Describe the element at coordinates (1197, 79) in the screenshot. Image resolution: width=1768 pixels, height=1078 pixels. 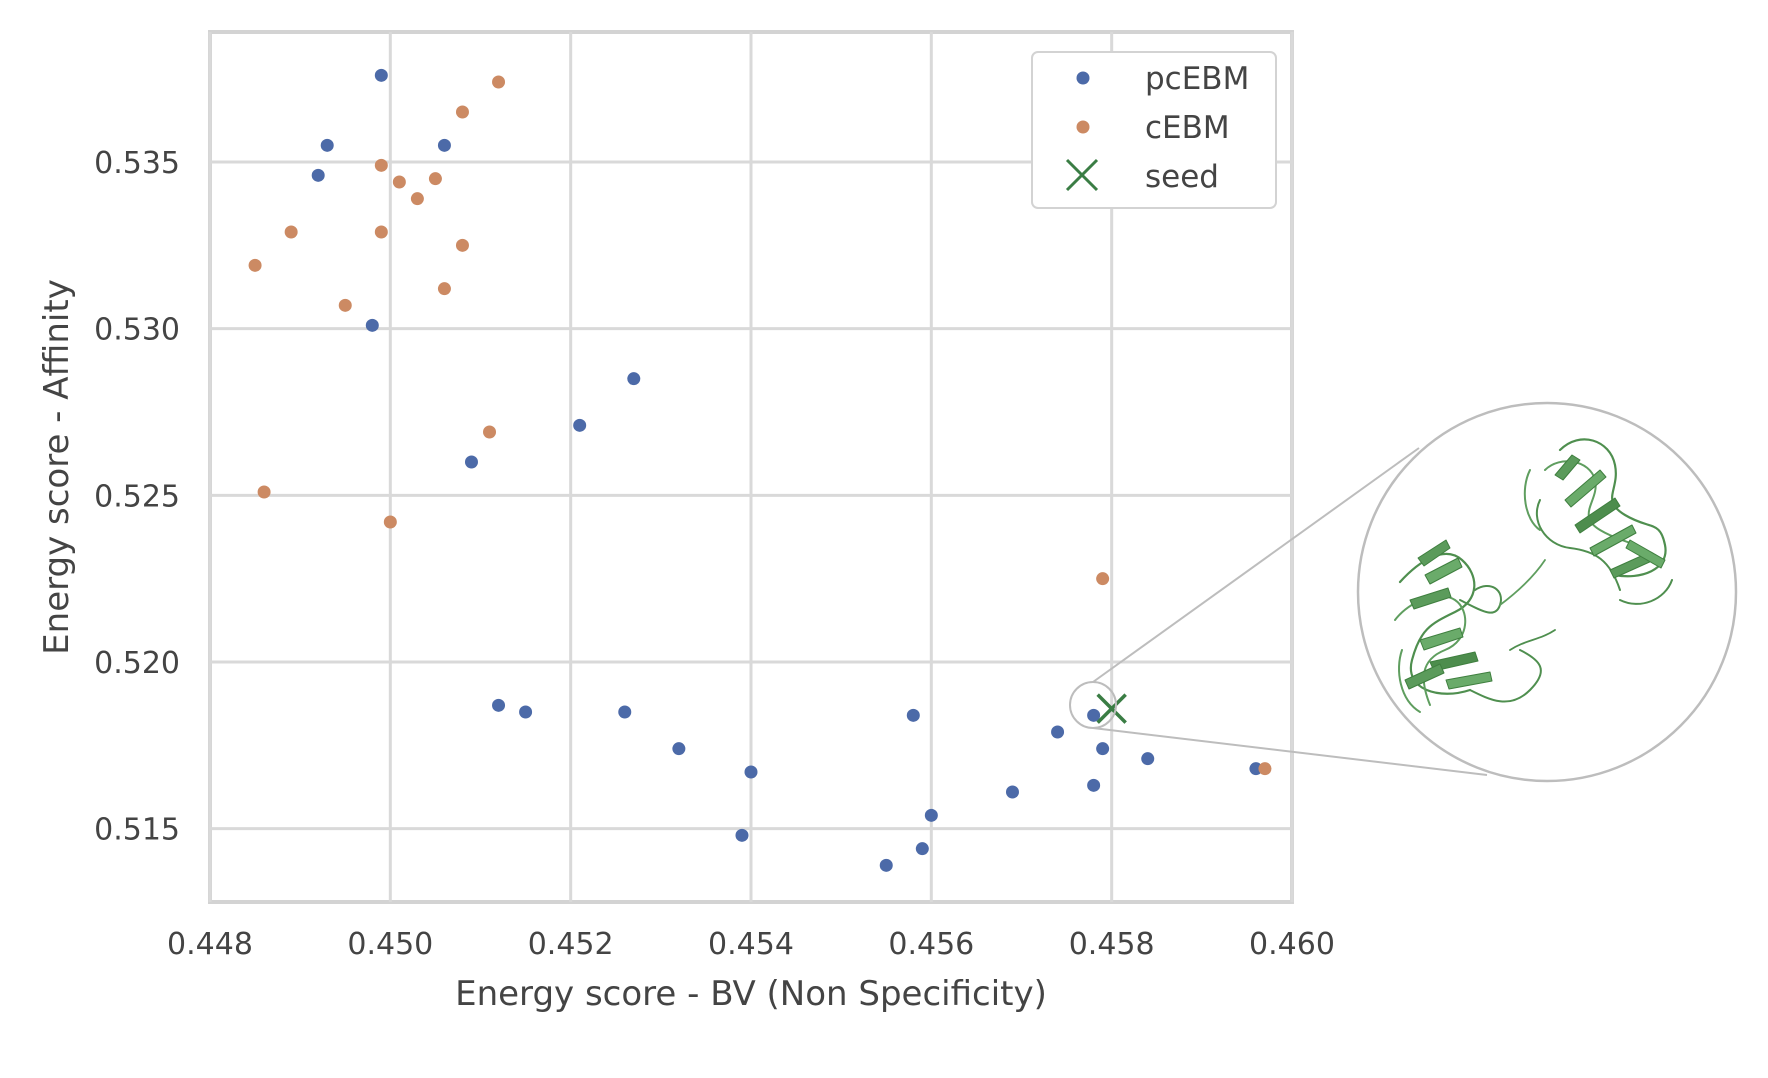
I see `legend-label-pcebm: pcEBM` at that location.